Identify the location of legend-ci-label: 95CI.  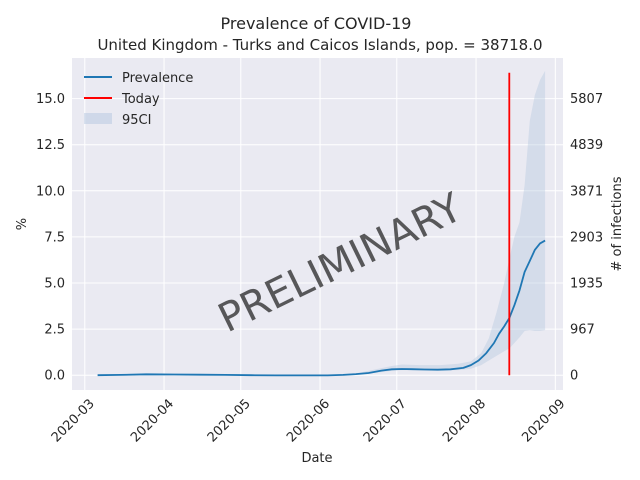
(136, 120).